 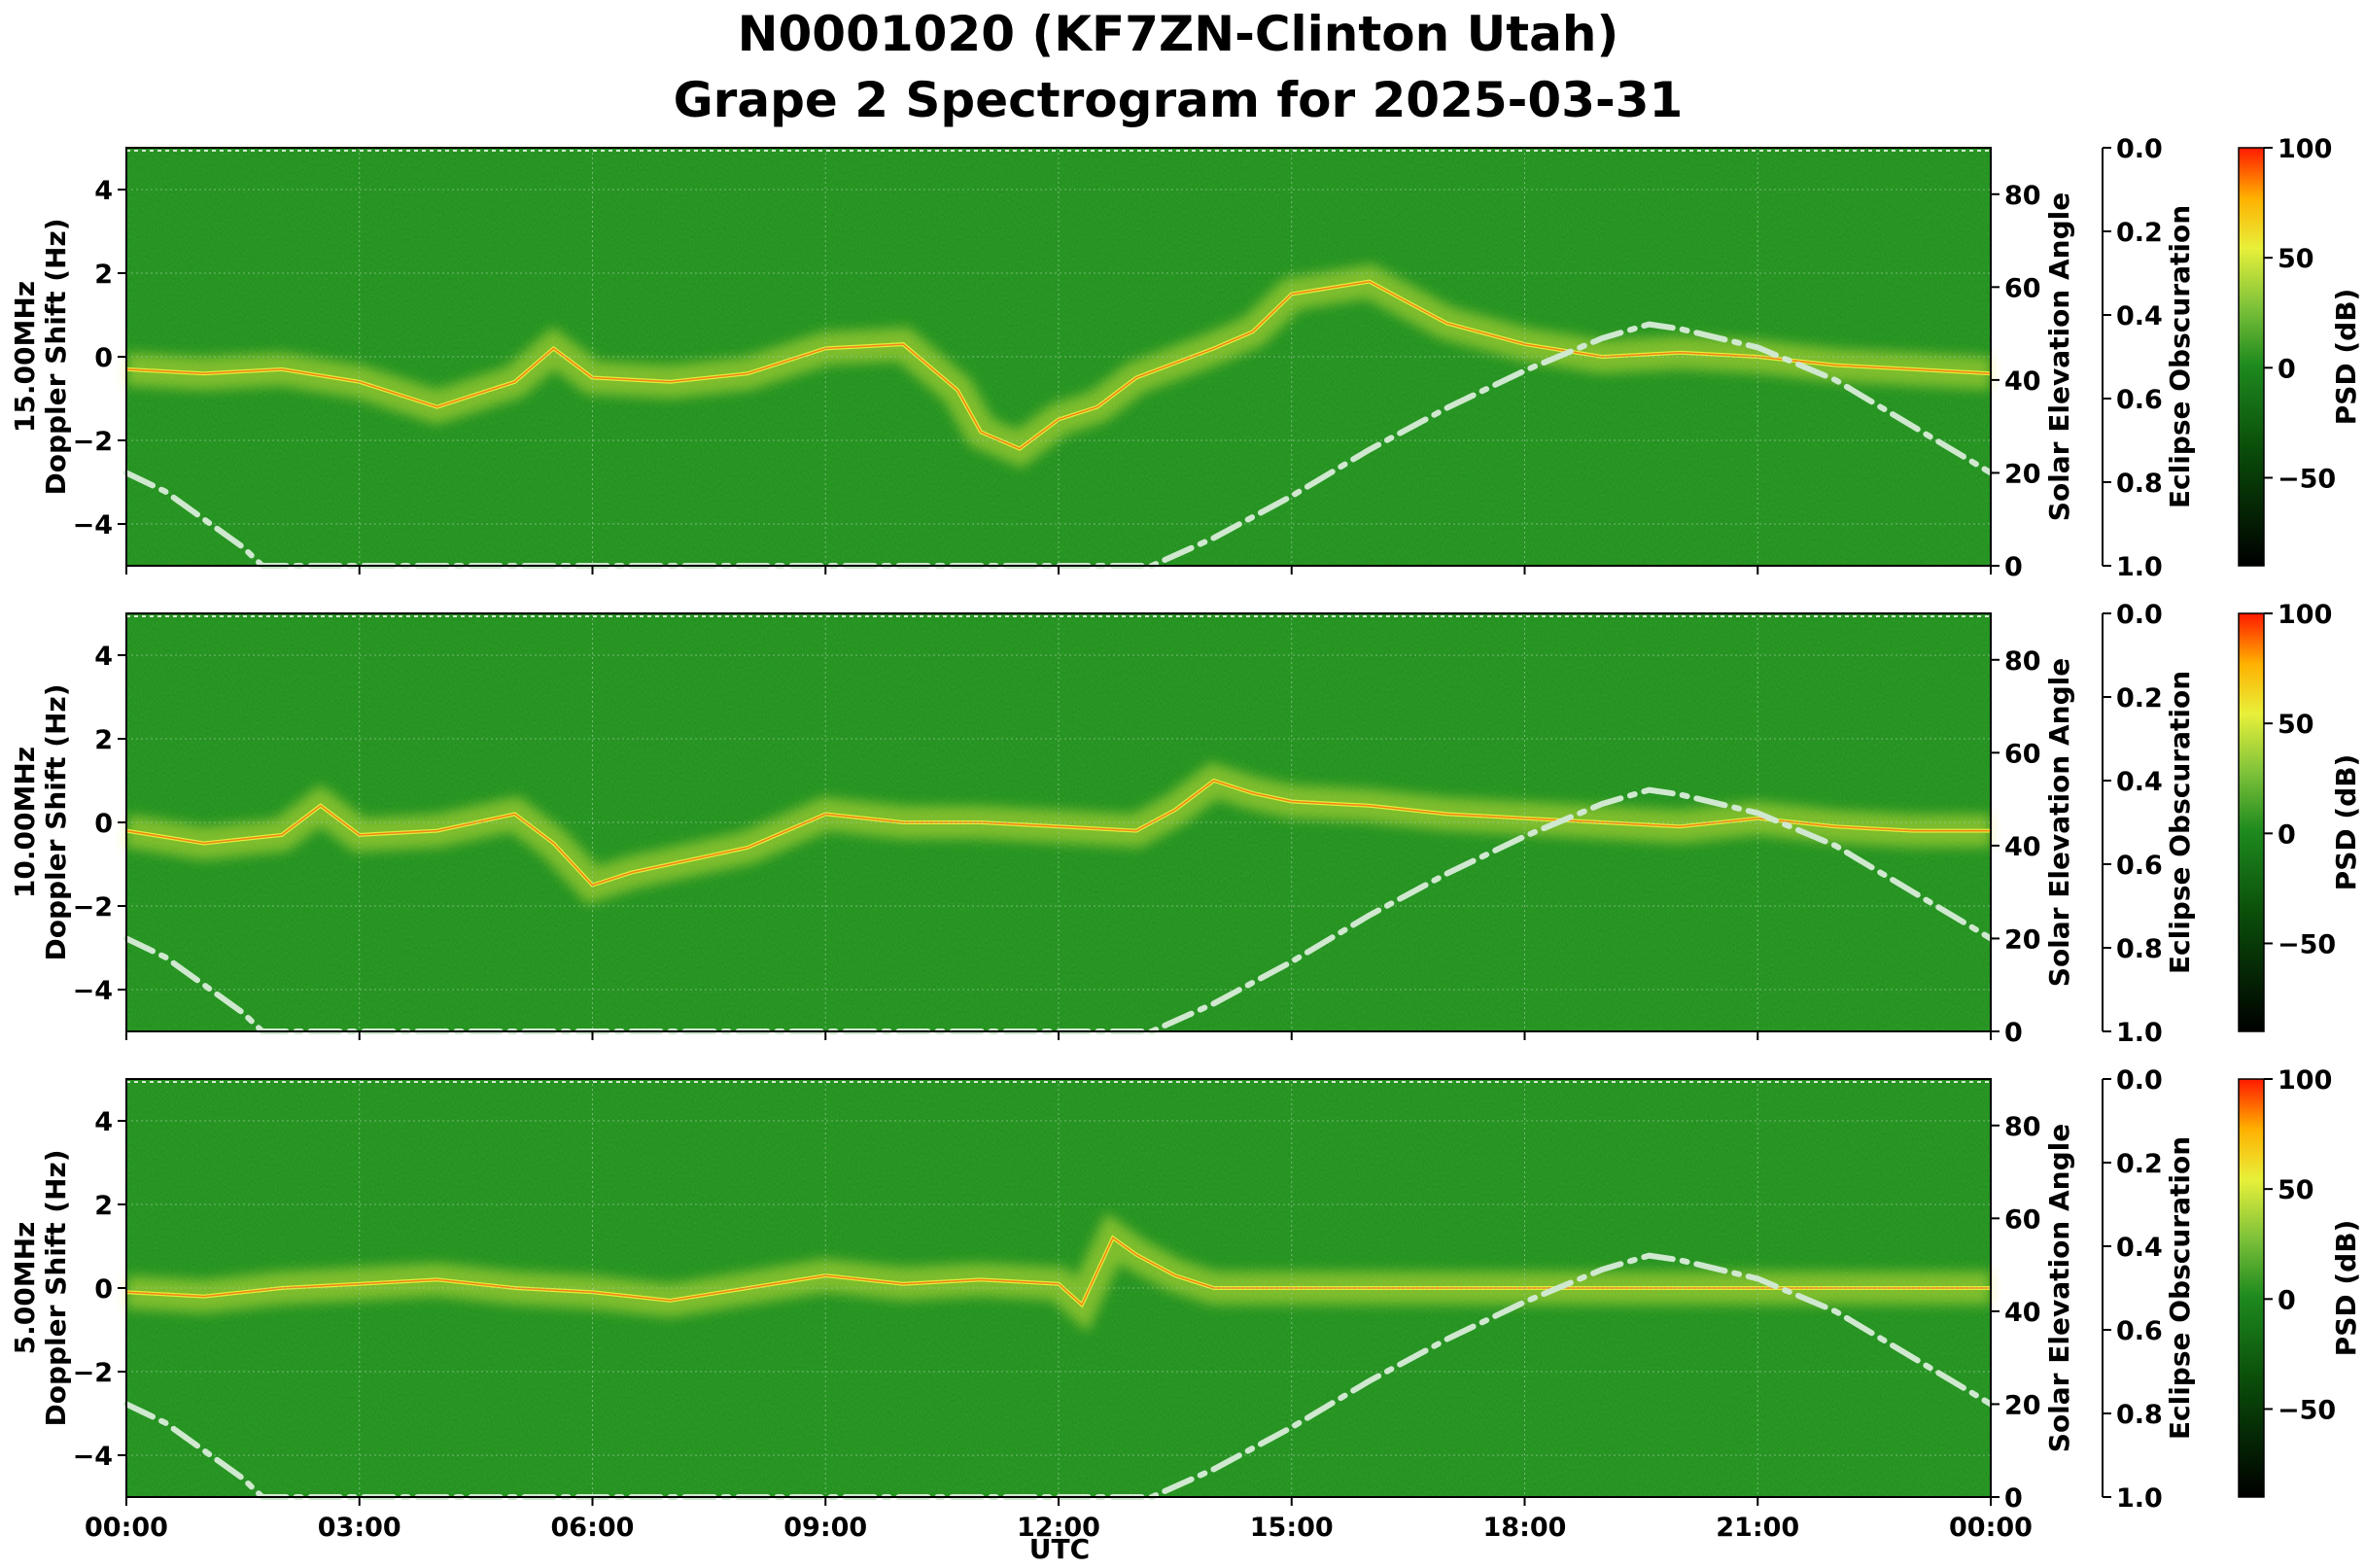 What do you see at coordinates (1060, 1549) in the screenshot?
I see `x-axis-label: UTC` at bounding box center [1060, 1549].